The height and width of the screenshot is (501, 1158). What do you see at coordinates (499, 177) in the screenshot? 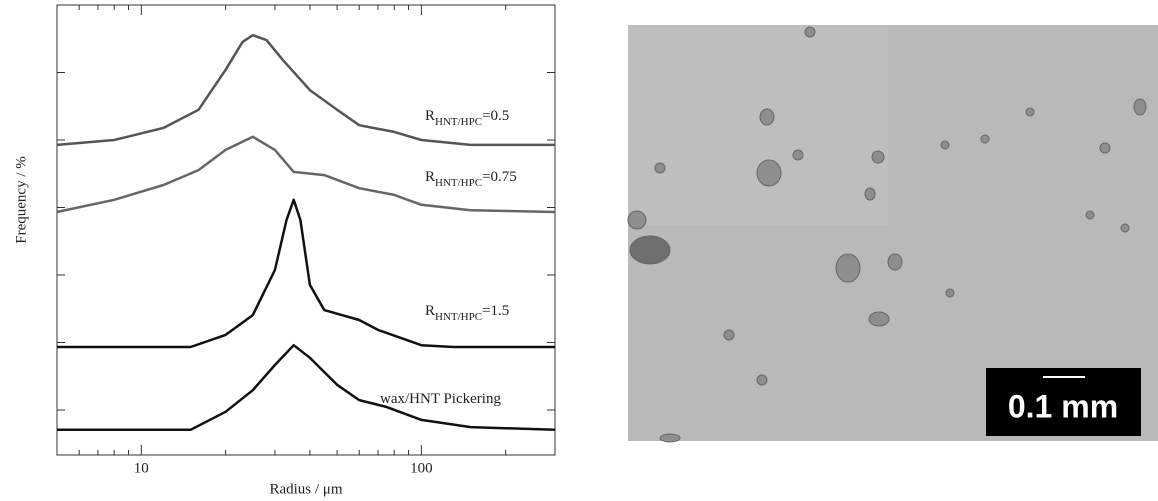
I see `series-label-part: =0.75` at bounding box center [499, 177].